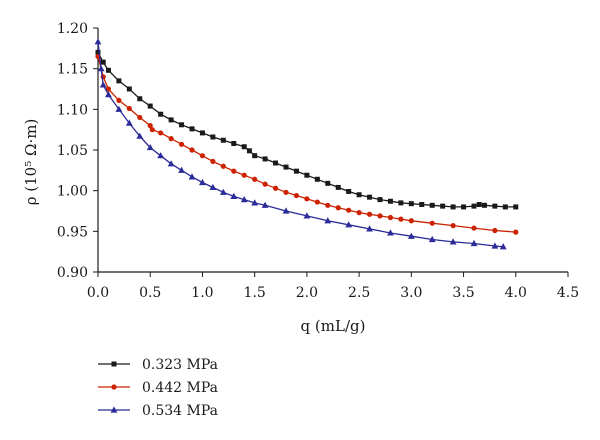  I want to click on x-tick-label: 2.0, so click(307, 293).